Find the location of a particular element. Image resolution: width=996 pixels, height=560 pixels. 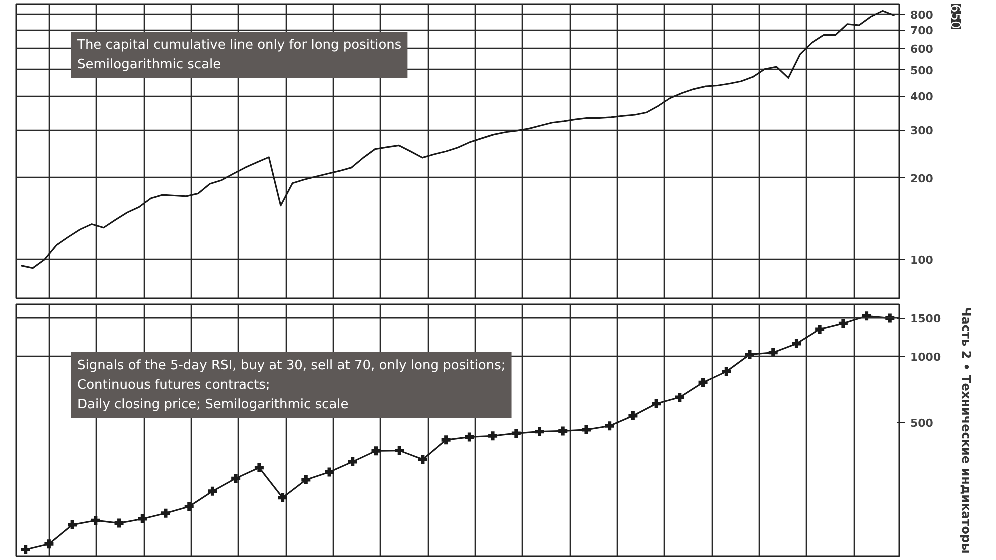

y-tick-label: 100 is located at coordinates (922, 261).